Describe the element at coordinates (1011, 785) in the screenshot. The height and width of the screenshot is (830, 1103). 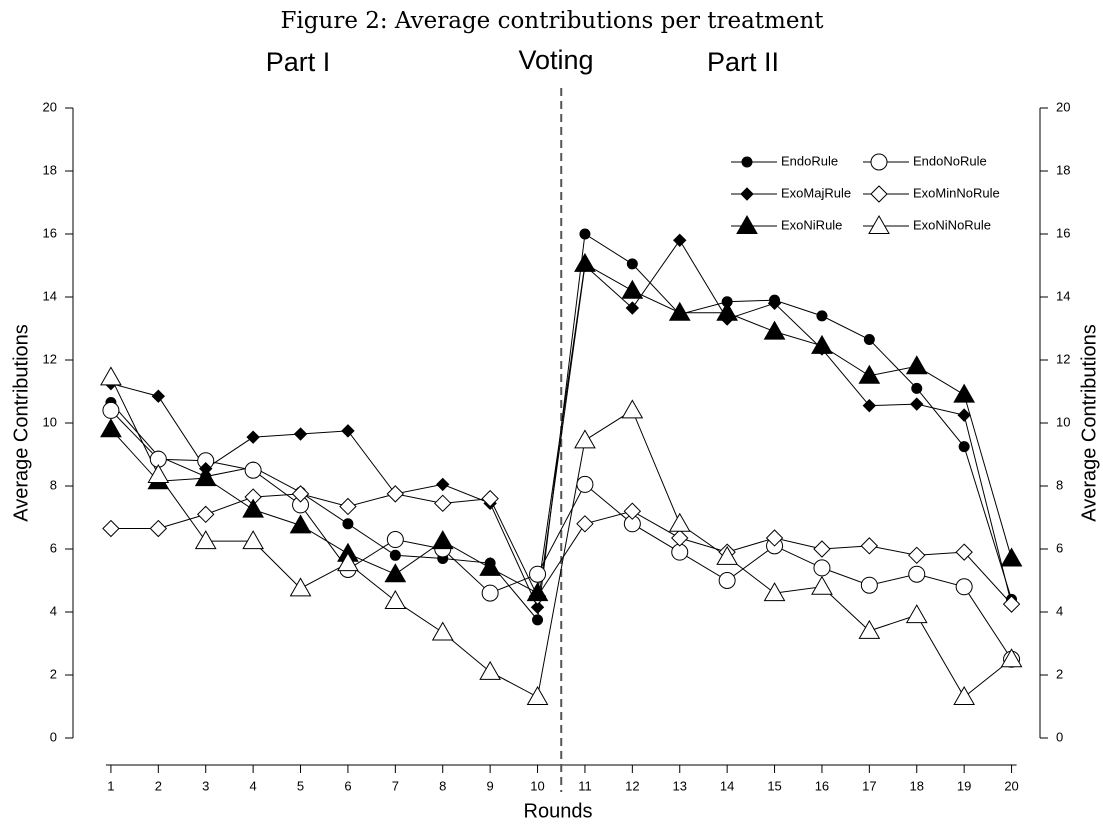
I see `x-tick-label: 20` at that location.